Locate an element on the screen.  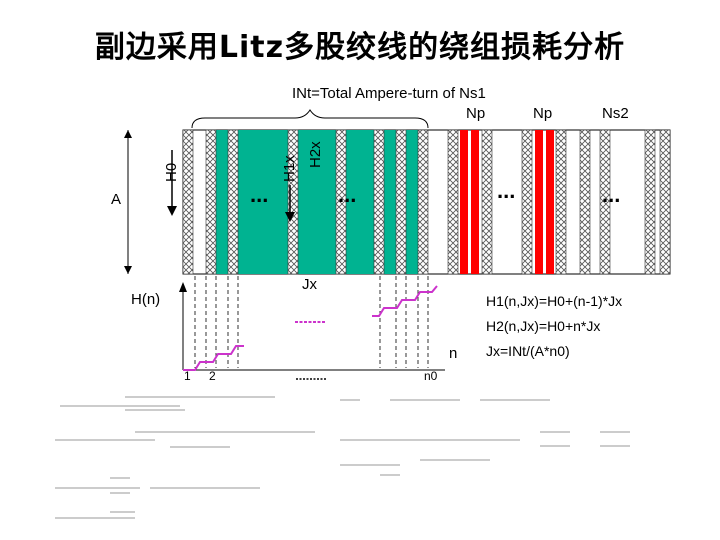
column-label-np1: Np is located at coordinates (476, 113).